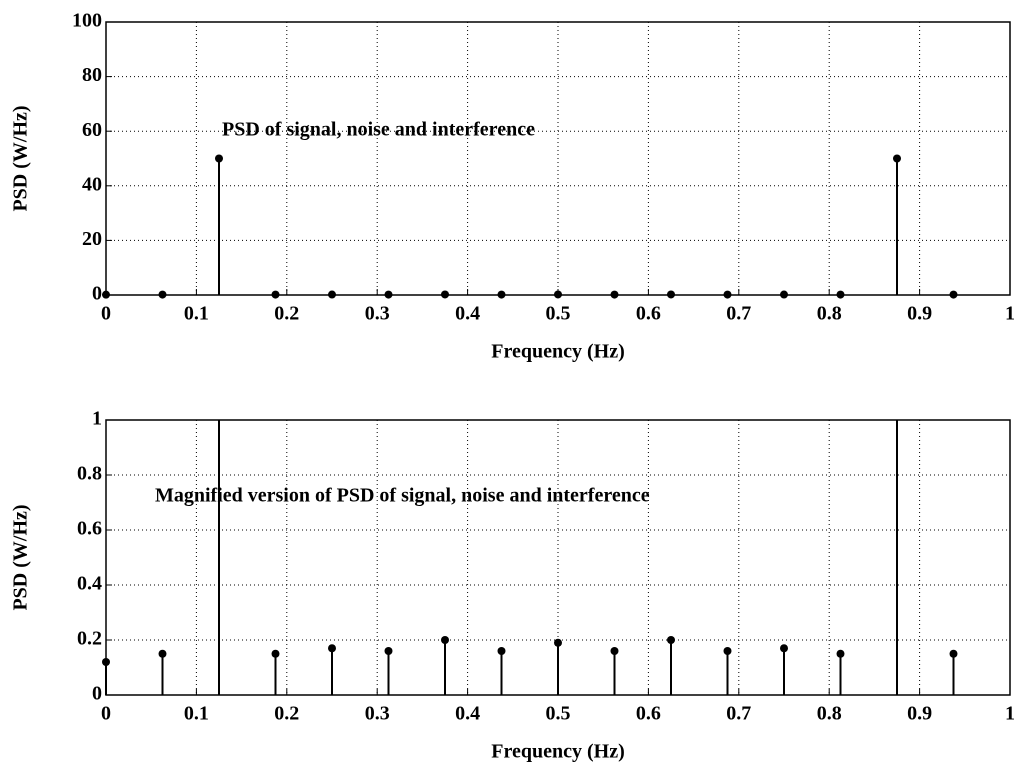 Image resolution: width=1016 pixels, height=768 pixels. What do you see at coordinates (378, 130) in the screenshot?
I see `annotation: PSD of signal, noise and interference` at bounding box center [378, 130].